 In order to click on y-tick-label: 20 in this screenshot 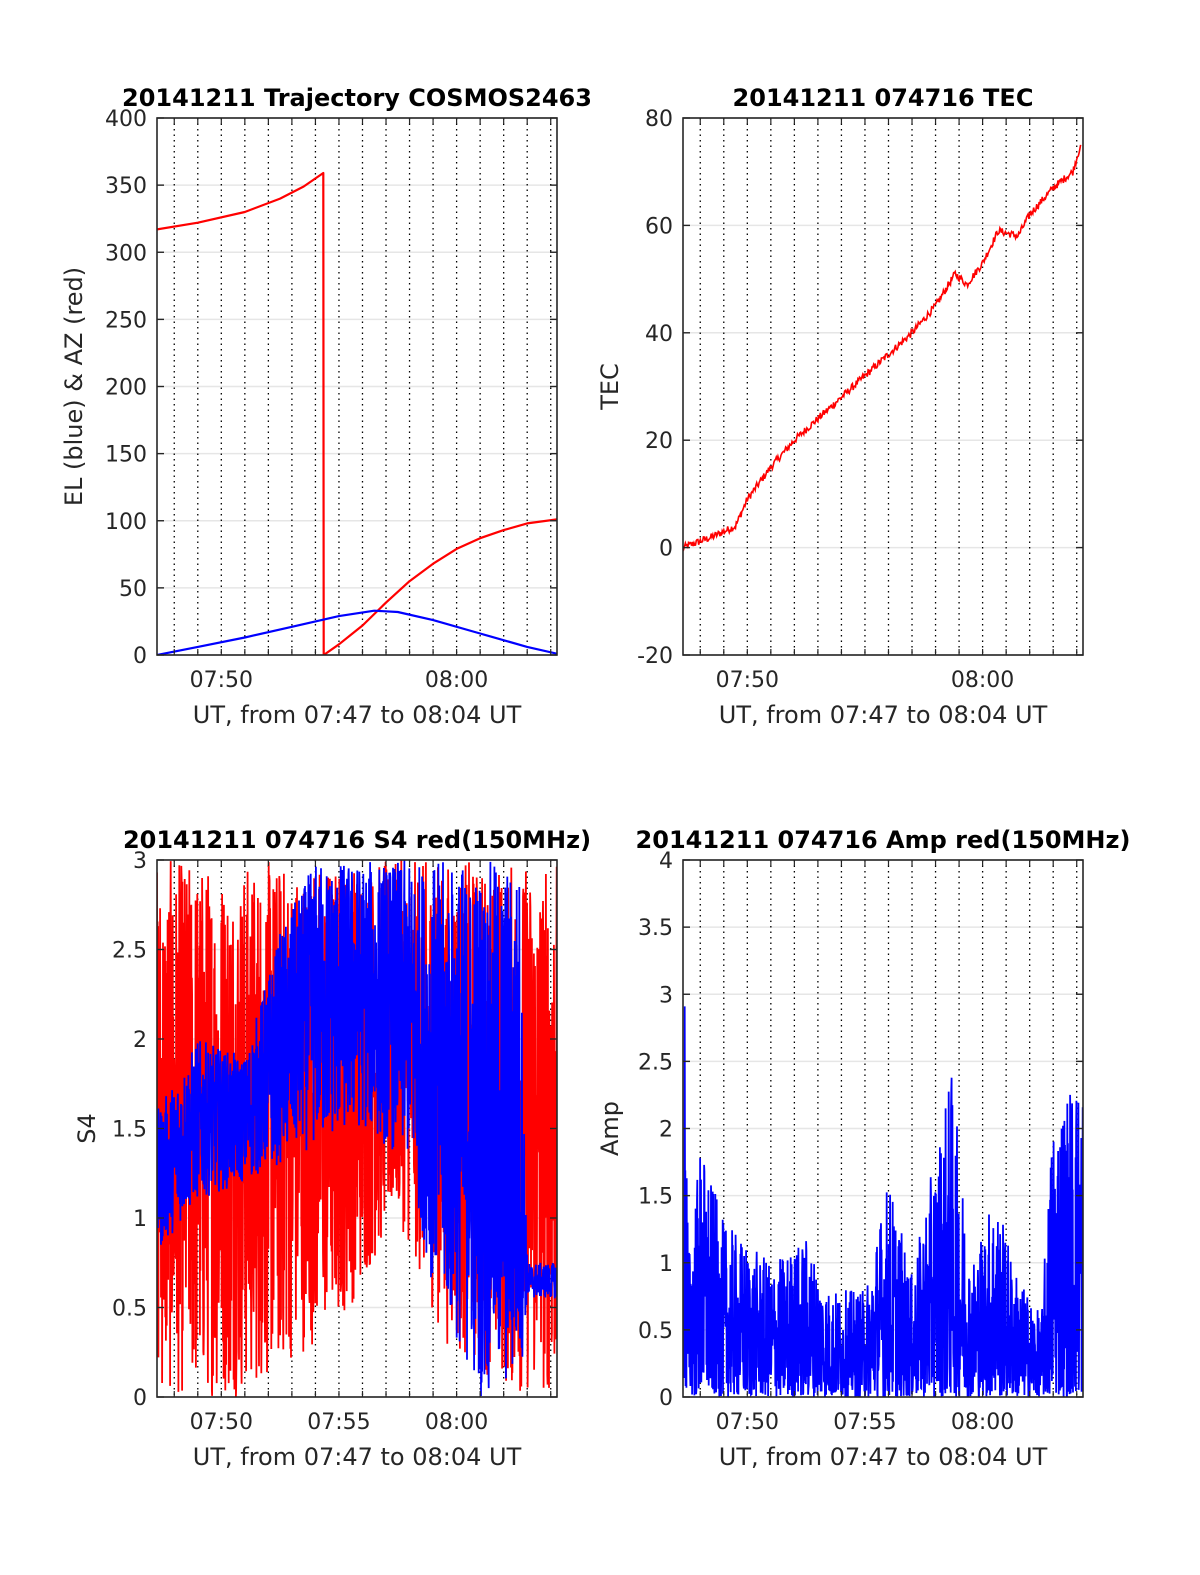, I will do `click(659, 441)`.